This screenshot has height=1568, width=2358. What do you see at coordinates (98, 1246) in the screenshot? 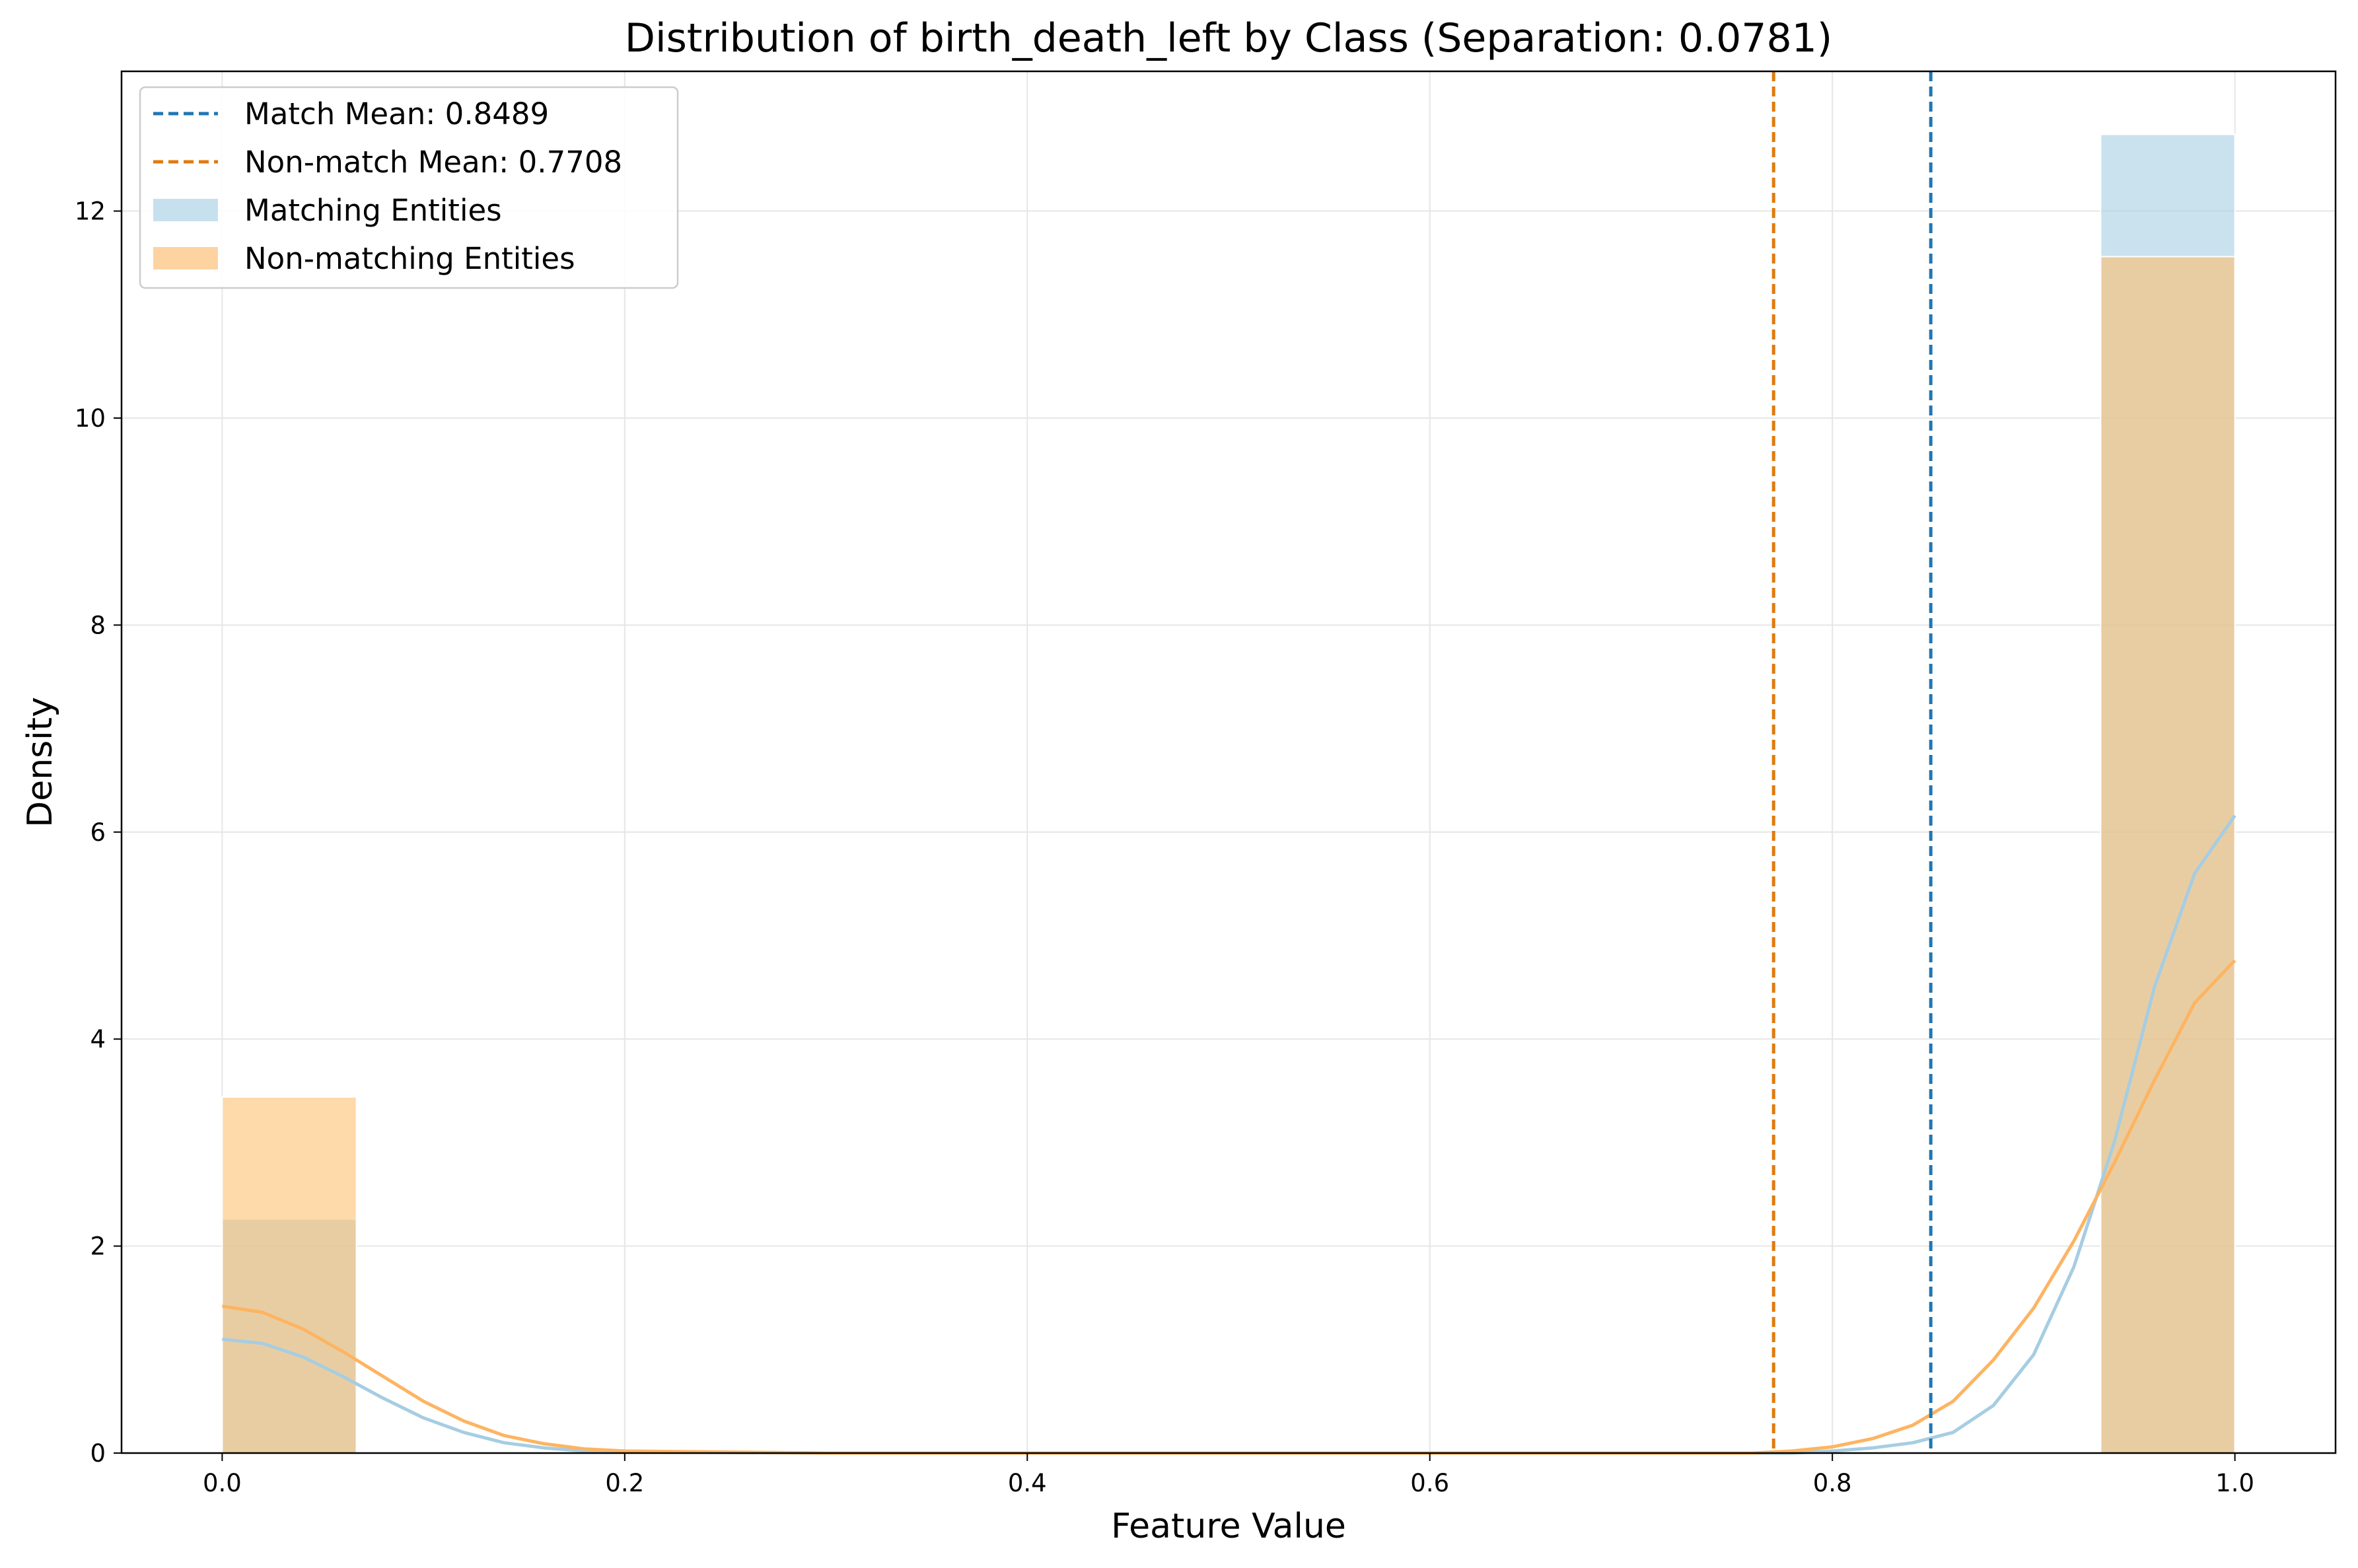
I see `y-tick-label: 2` at bounding box center [98, 1246].